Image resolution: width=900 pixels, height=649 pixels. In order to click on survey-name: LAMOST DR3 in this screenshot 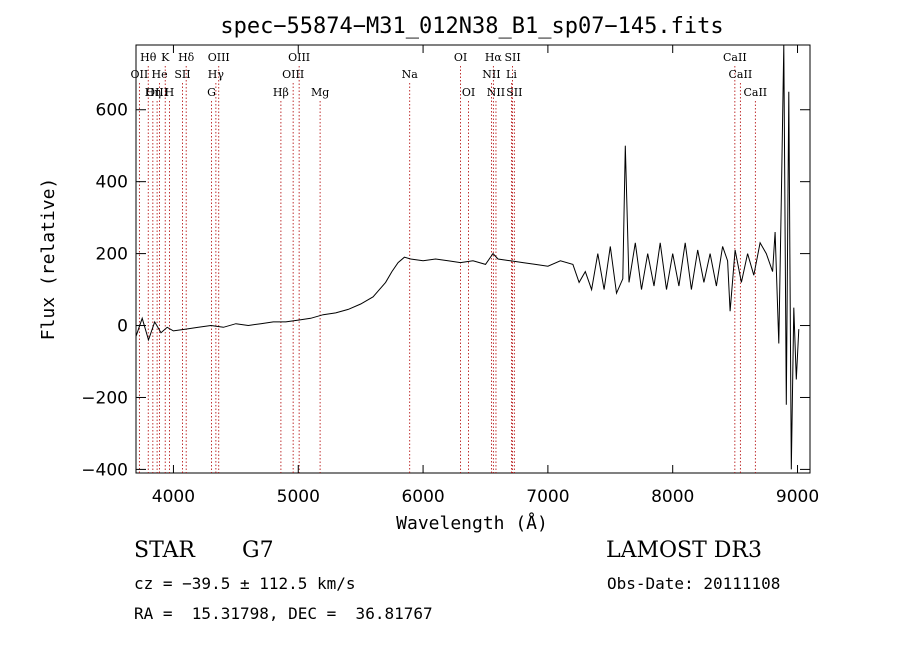, I will do `click(684, 550)`.